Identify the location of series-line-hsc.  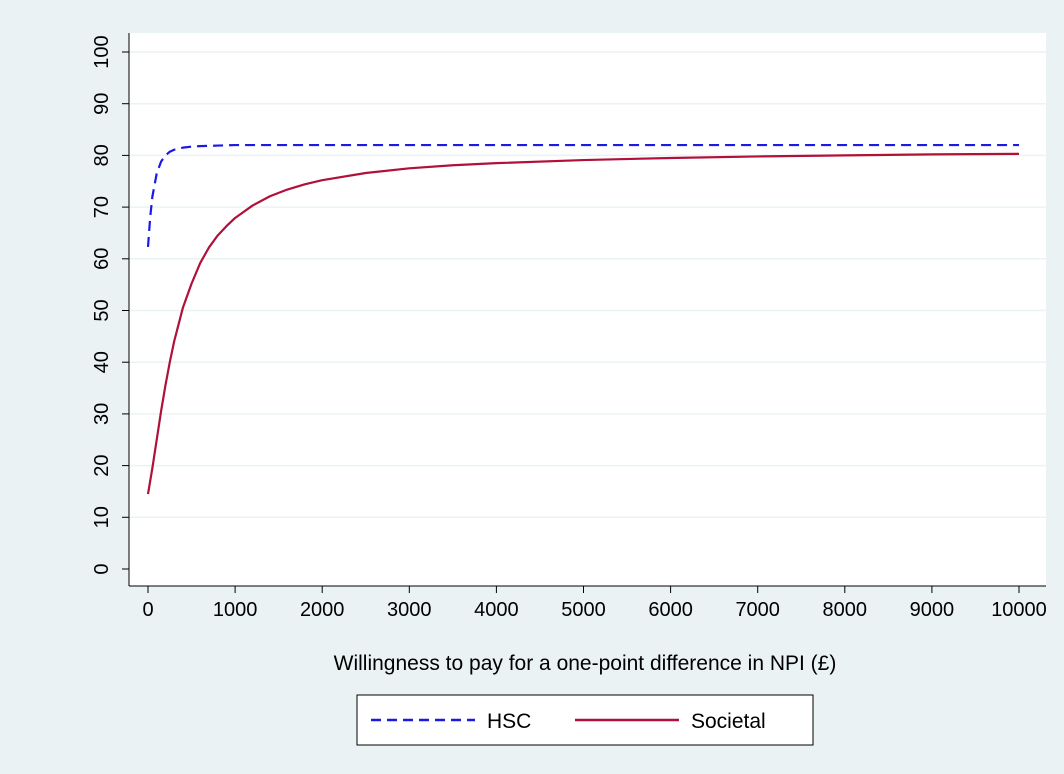
(582, 195).